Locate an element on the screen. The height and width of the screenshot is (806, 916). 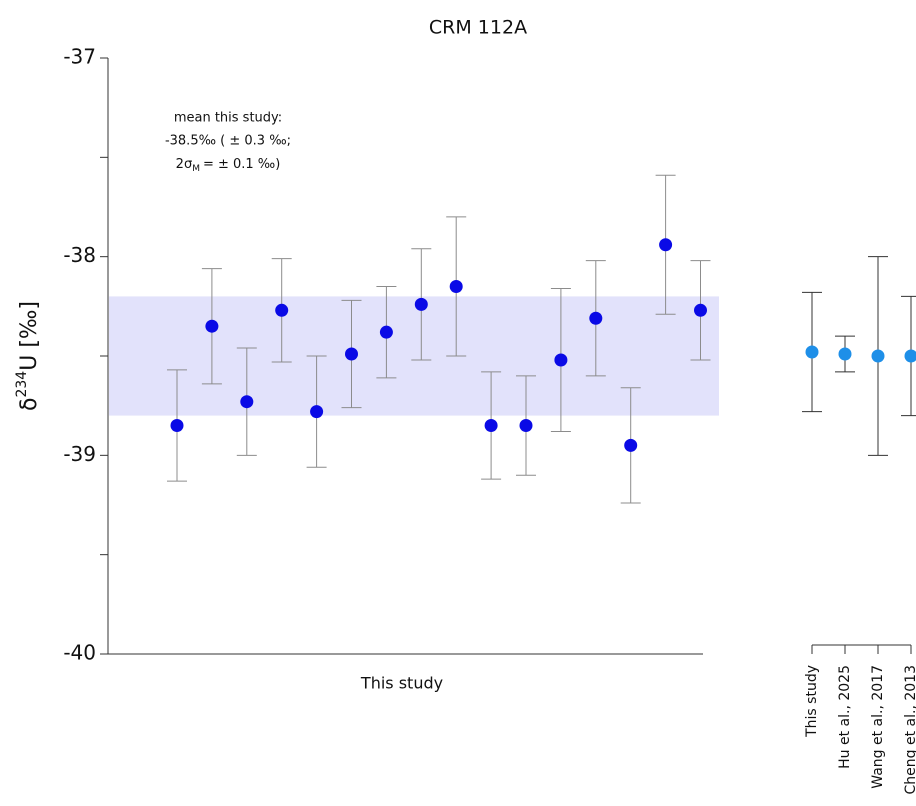
x-tick-label: Cheng et al., 2013 is located at coordinates (909, 729).